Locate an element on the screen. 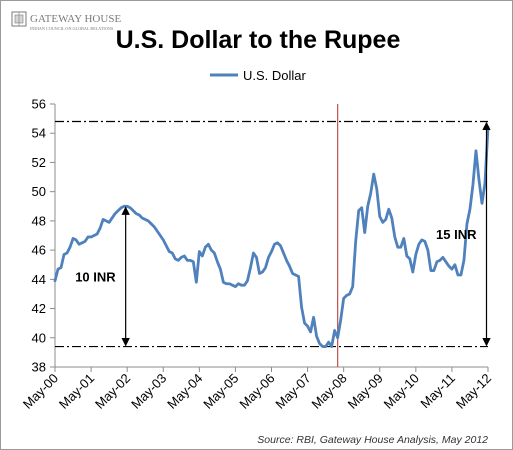 Image resolution: width=513 pixels, height=450 pixels. logo-subtext: INDIAN COUNCIL ON GLOBAL RELATIONS is located at coordinates (72, 28).